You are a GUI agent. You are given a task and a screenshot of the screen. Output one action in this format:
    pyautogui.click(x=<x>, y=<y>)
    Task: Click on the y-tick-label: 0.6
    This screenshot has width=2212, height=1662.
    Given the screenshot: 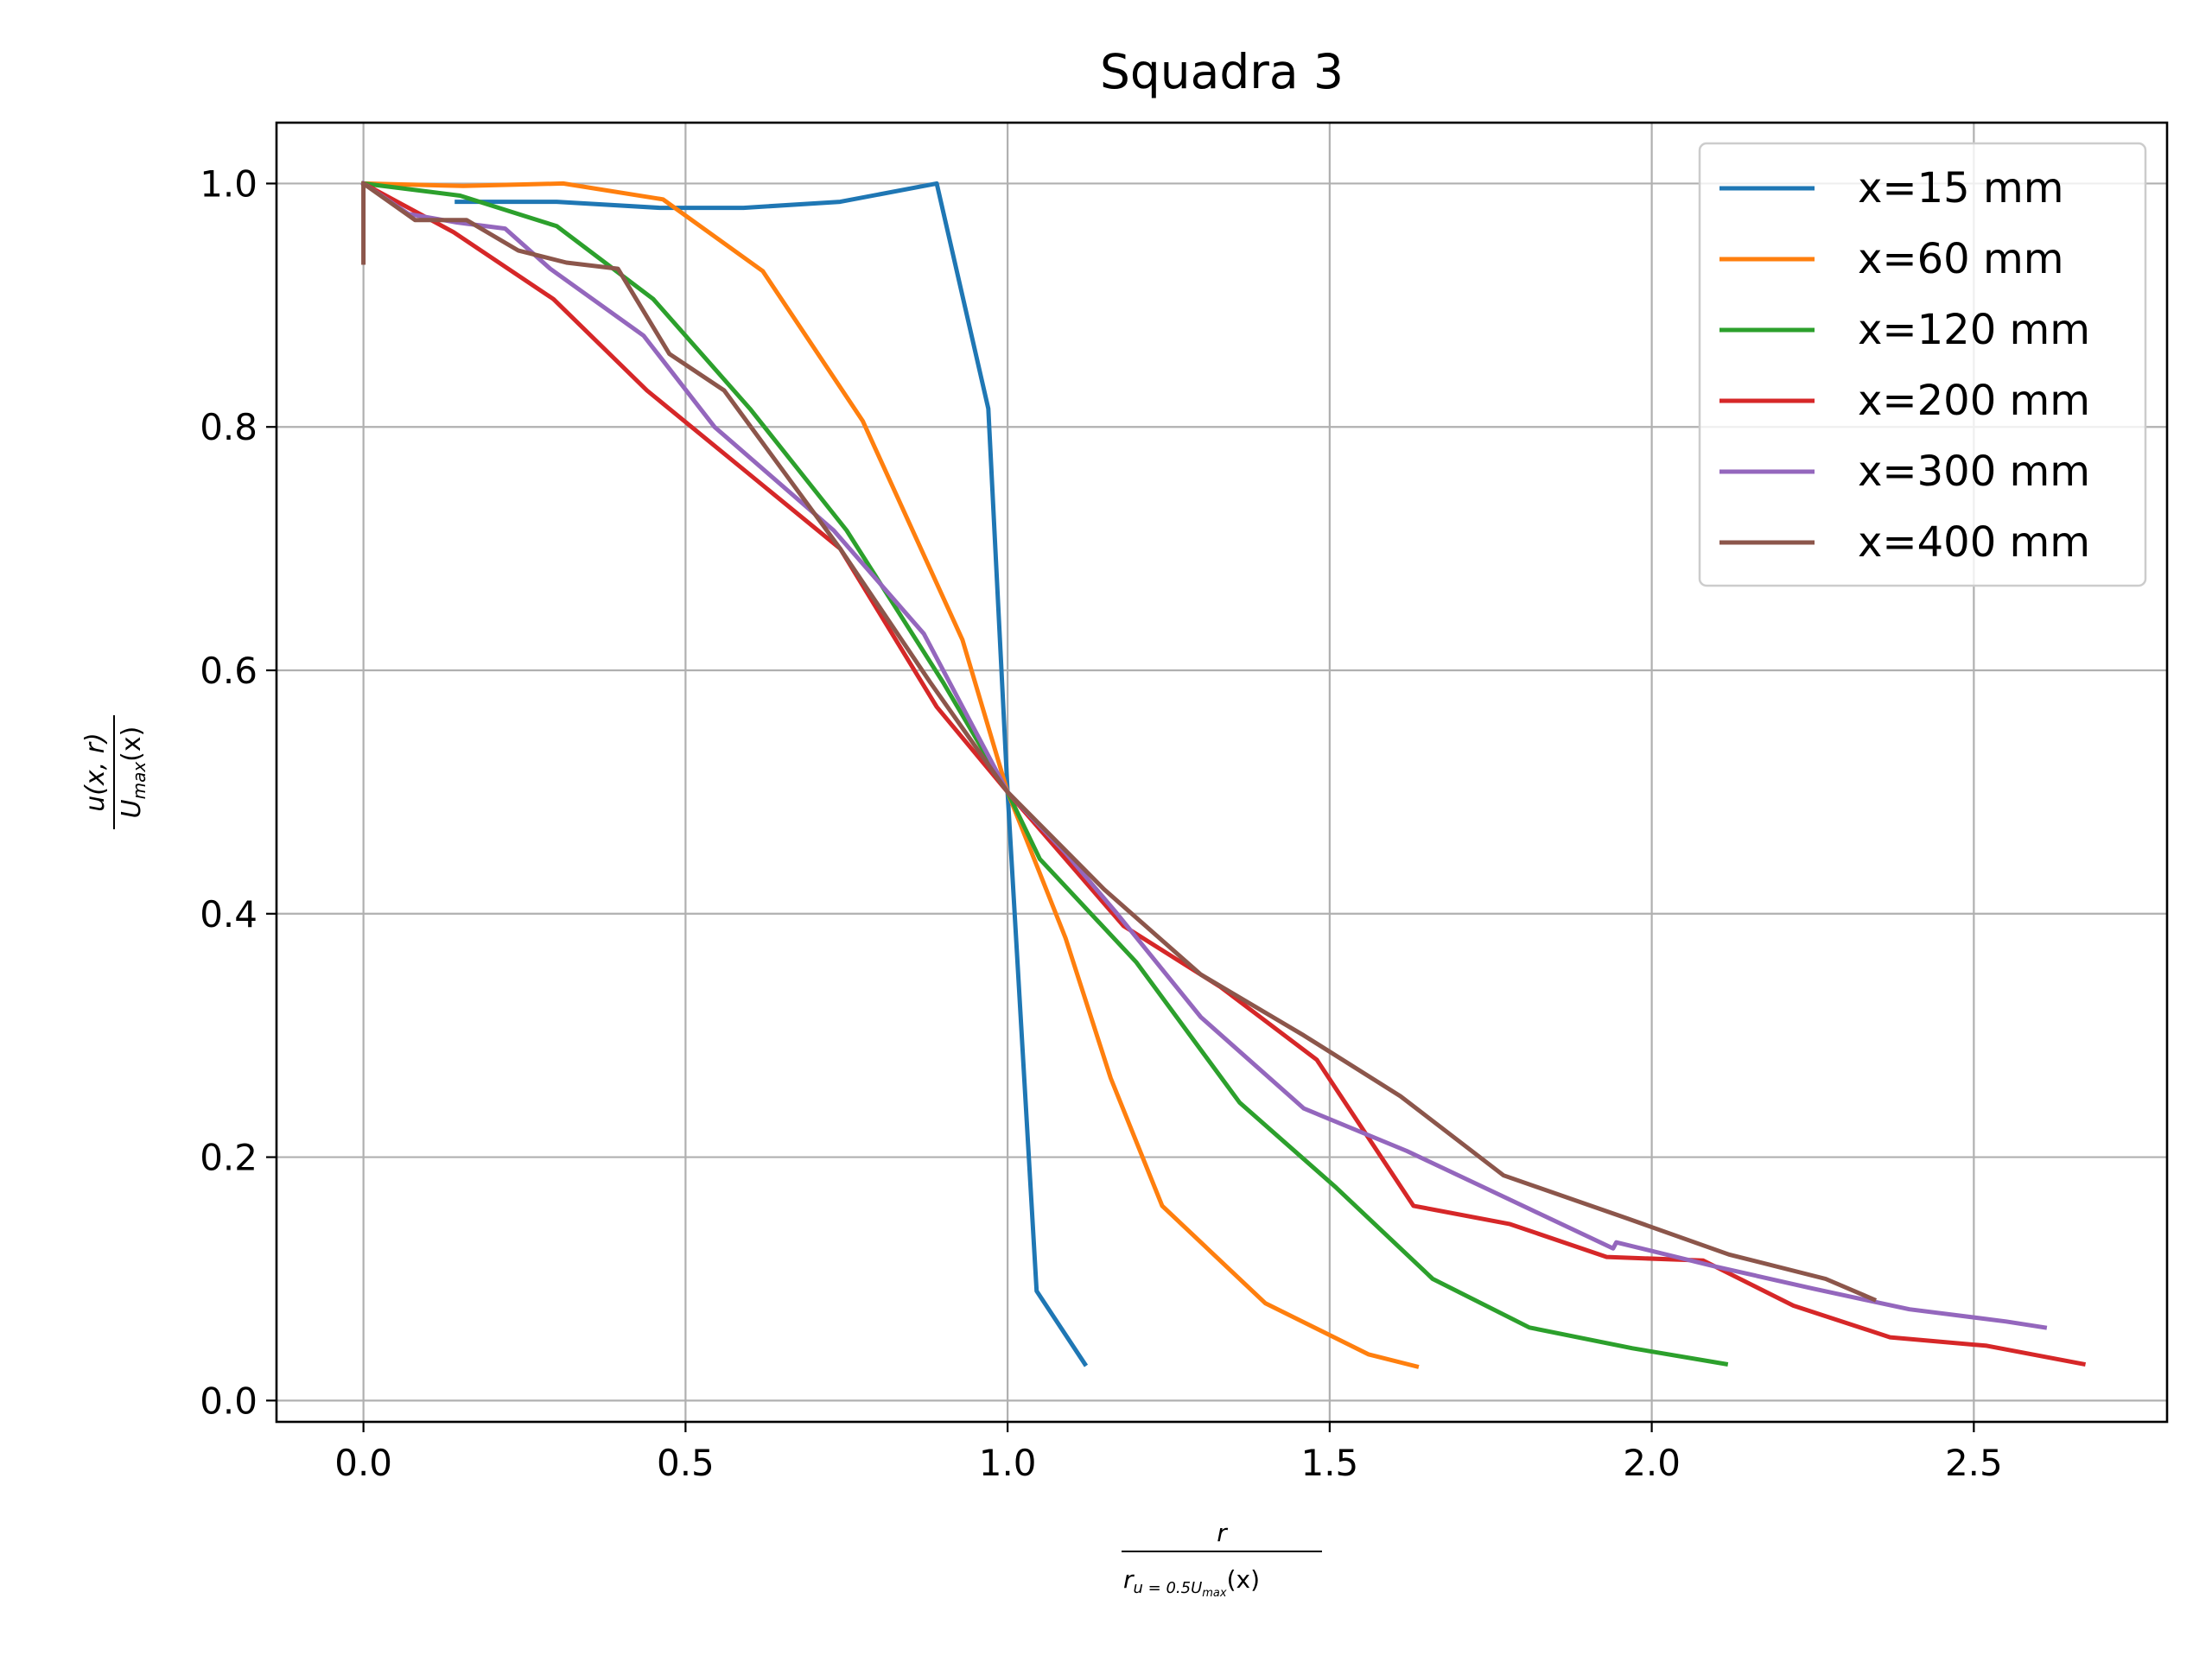 What is the action you would take?
    pyautogui.click(x=229, y=671)
    